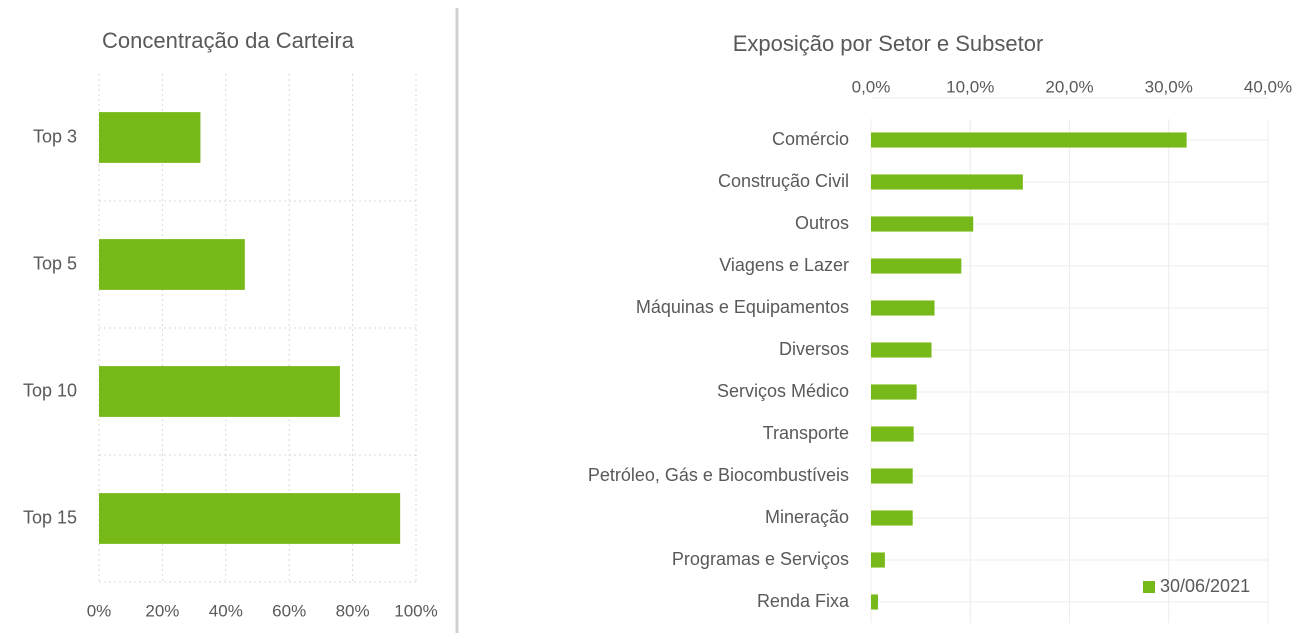  What do you see at coordinates (50, 517) in the screenshot?
I see `y-tick-label: Top 15` at bounding box center [50, 517].